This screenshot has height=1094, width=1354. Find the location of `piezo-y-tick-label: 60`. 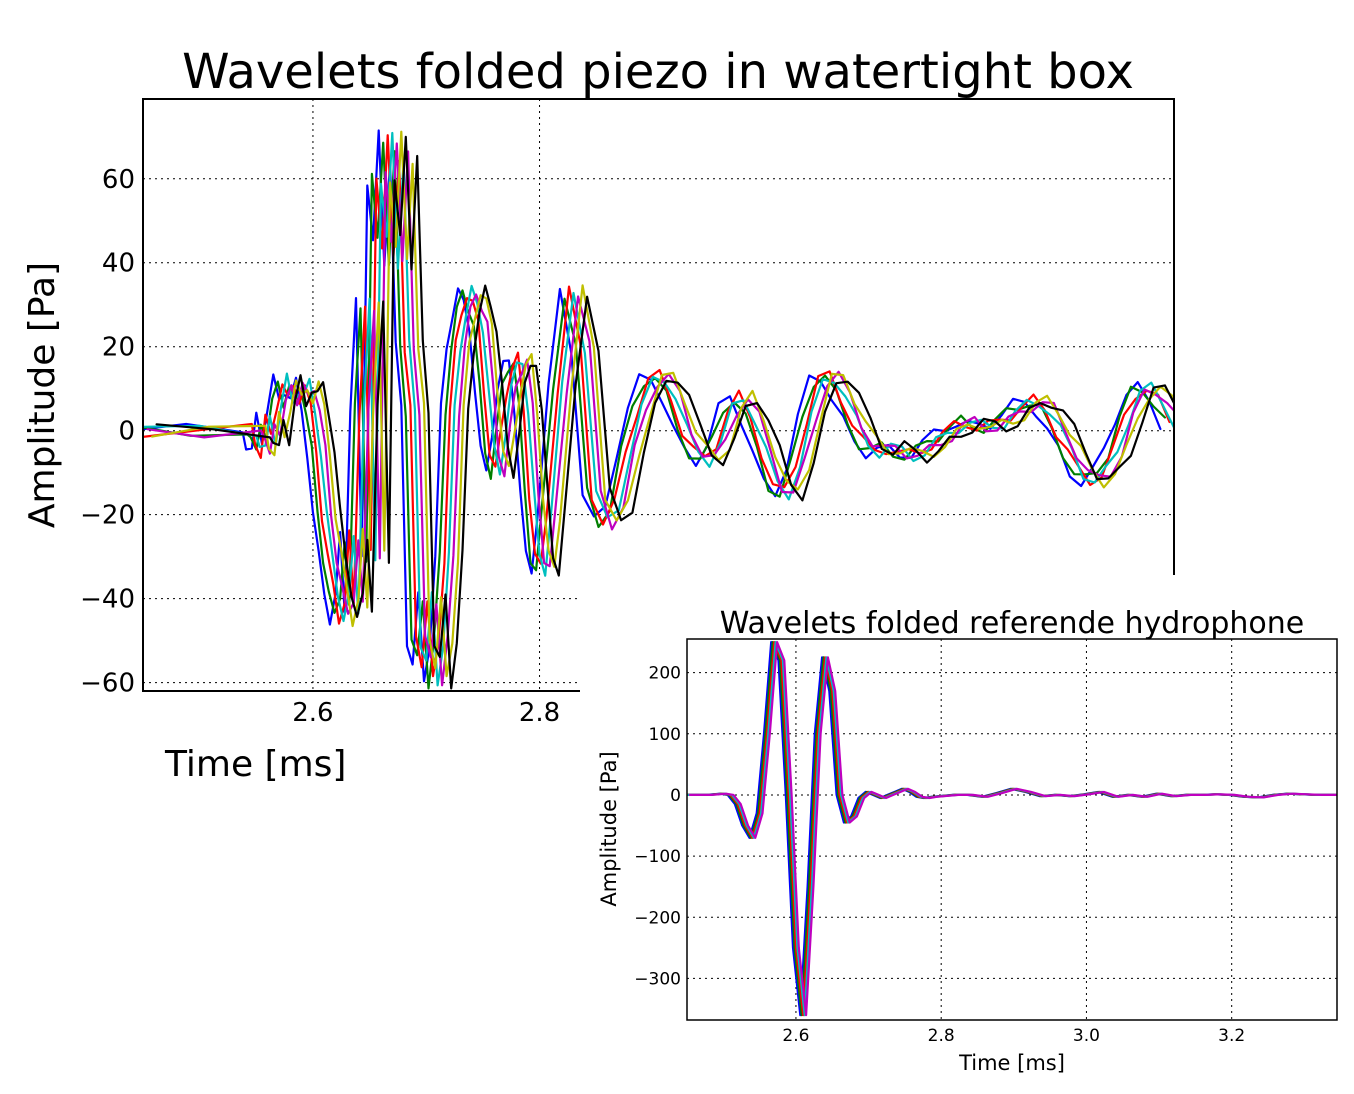

piezo-y-tick-label: 60 is located at coordinates (118, 180).